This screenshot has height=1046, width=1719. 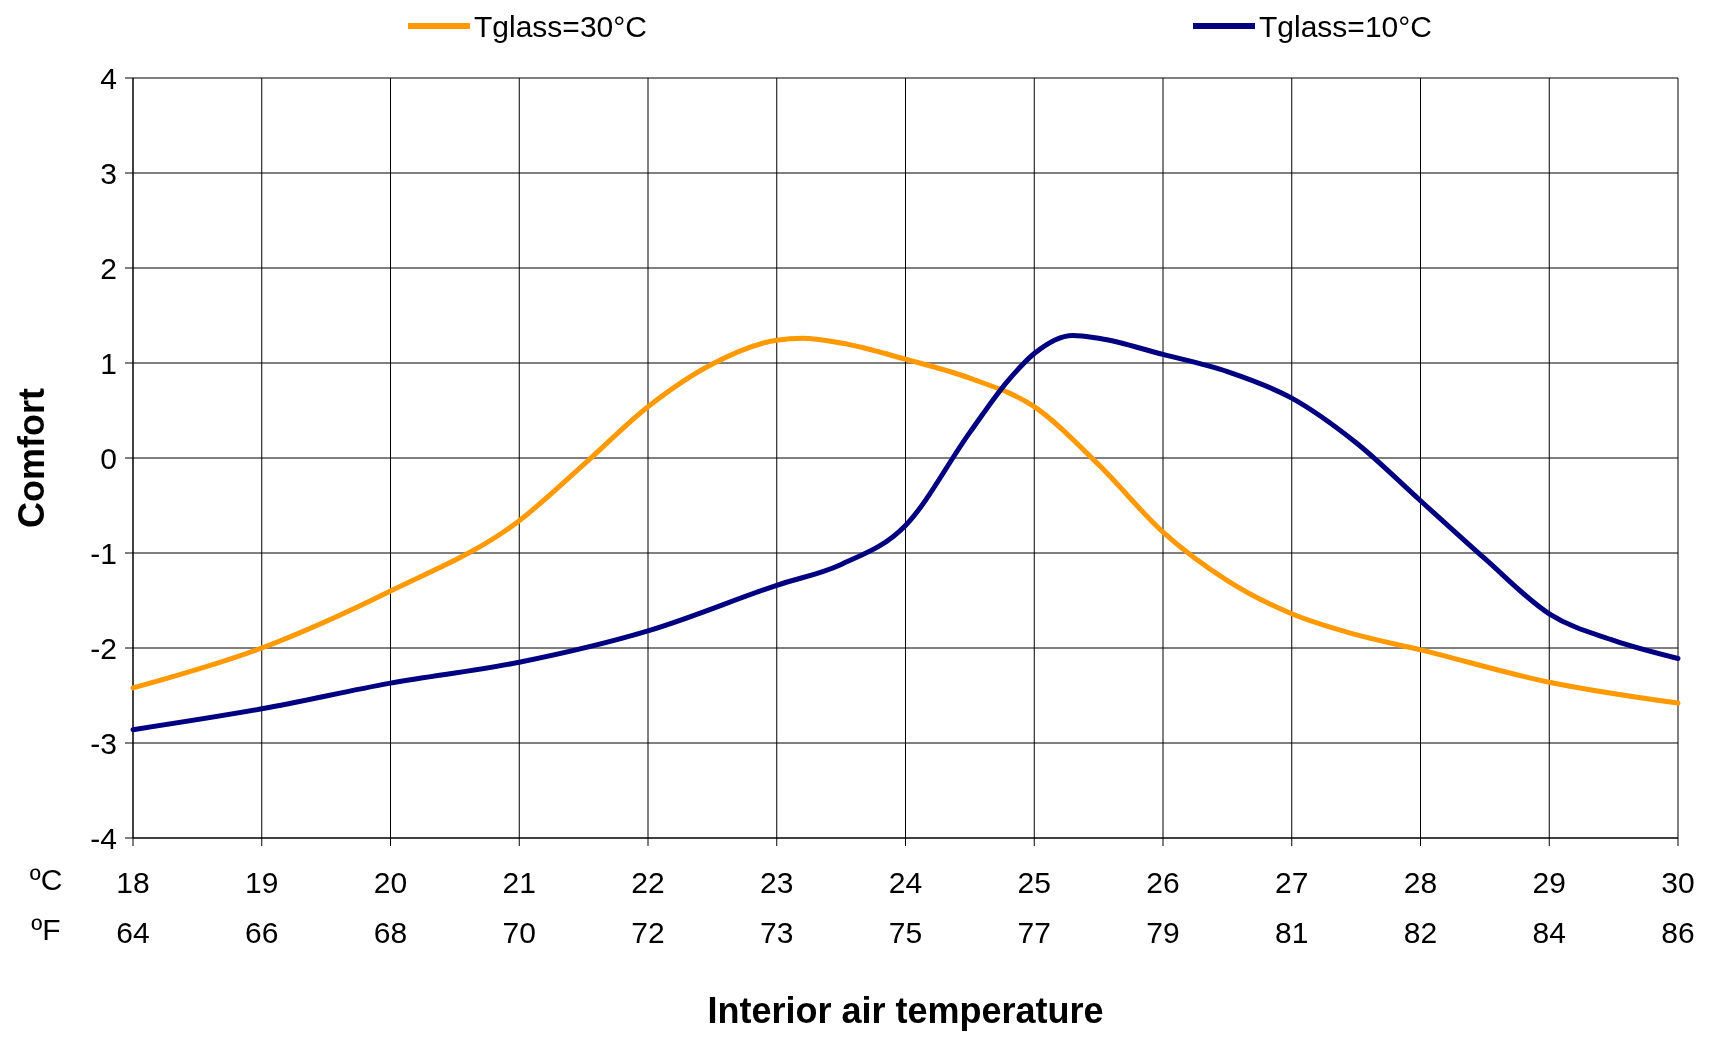 What do you see at coordinates (108, 458) in the screenshot?
I see `y-tick-label: 0` at bounding box center [108, 458].